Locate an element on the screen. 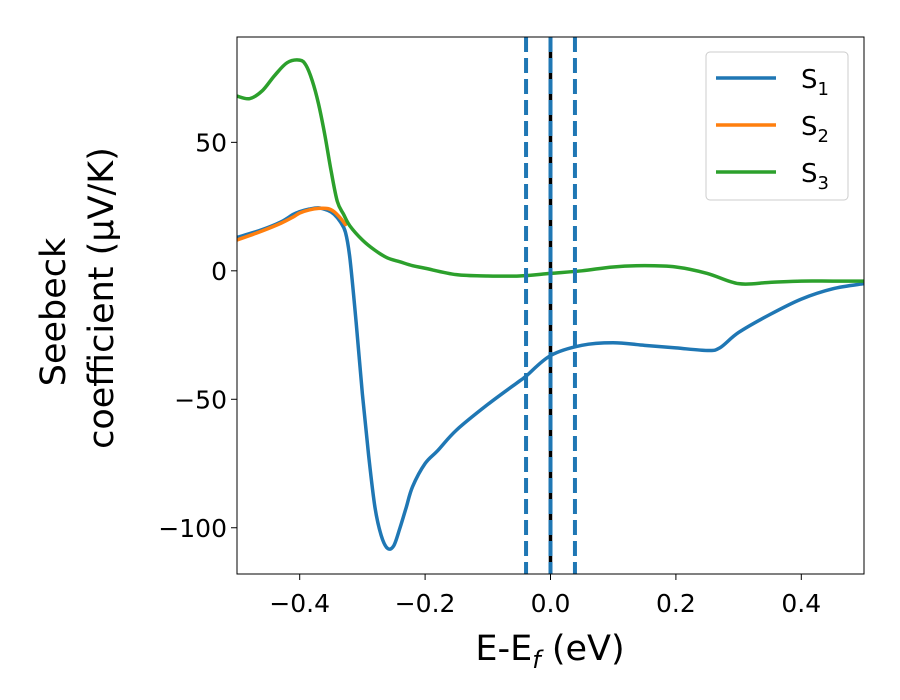 This screenshot has height=700, width=900. y-axis-label-line1: Seebeck is located at coordinates (54, 311).